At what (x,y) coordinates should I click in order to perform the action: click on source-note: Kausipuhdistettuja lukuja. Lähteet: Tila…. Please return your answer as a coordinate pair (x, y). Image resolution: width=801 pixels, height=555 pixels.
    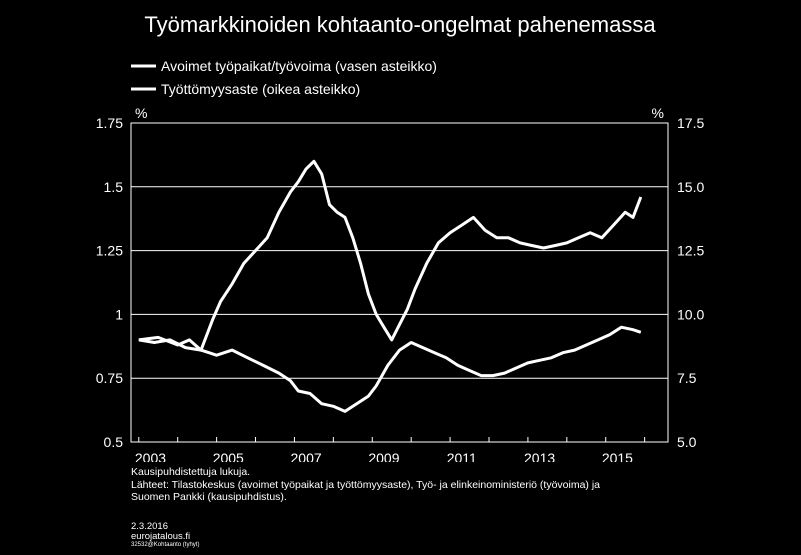
    Looking at the image, I should click on (411, 485).